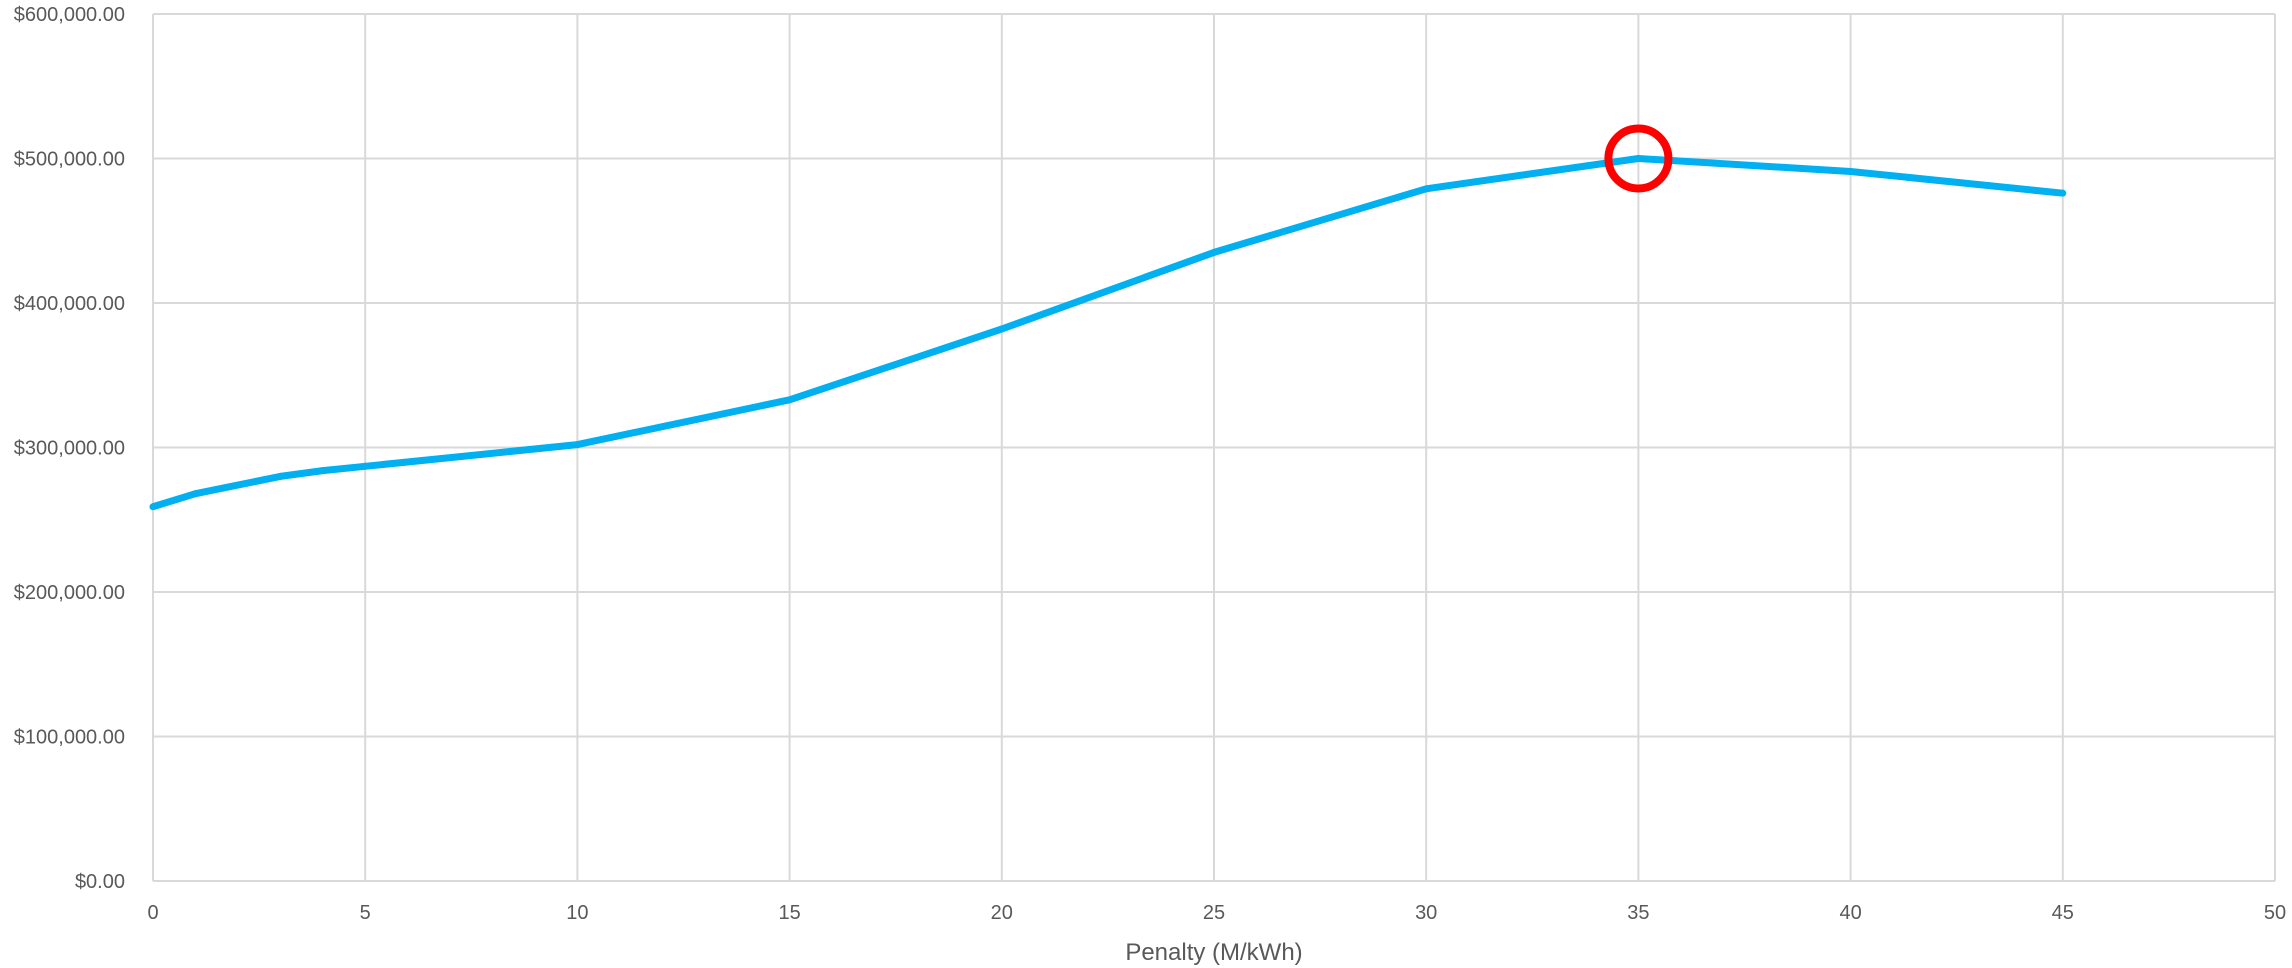 This screenshot has width=2292, height=968. I want to click on x-axis-title: Penalty (M/kWh), so click(1213, 952).